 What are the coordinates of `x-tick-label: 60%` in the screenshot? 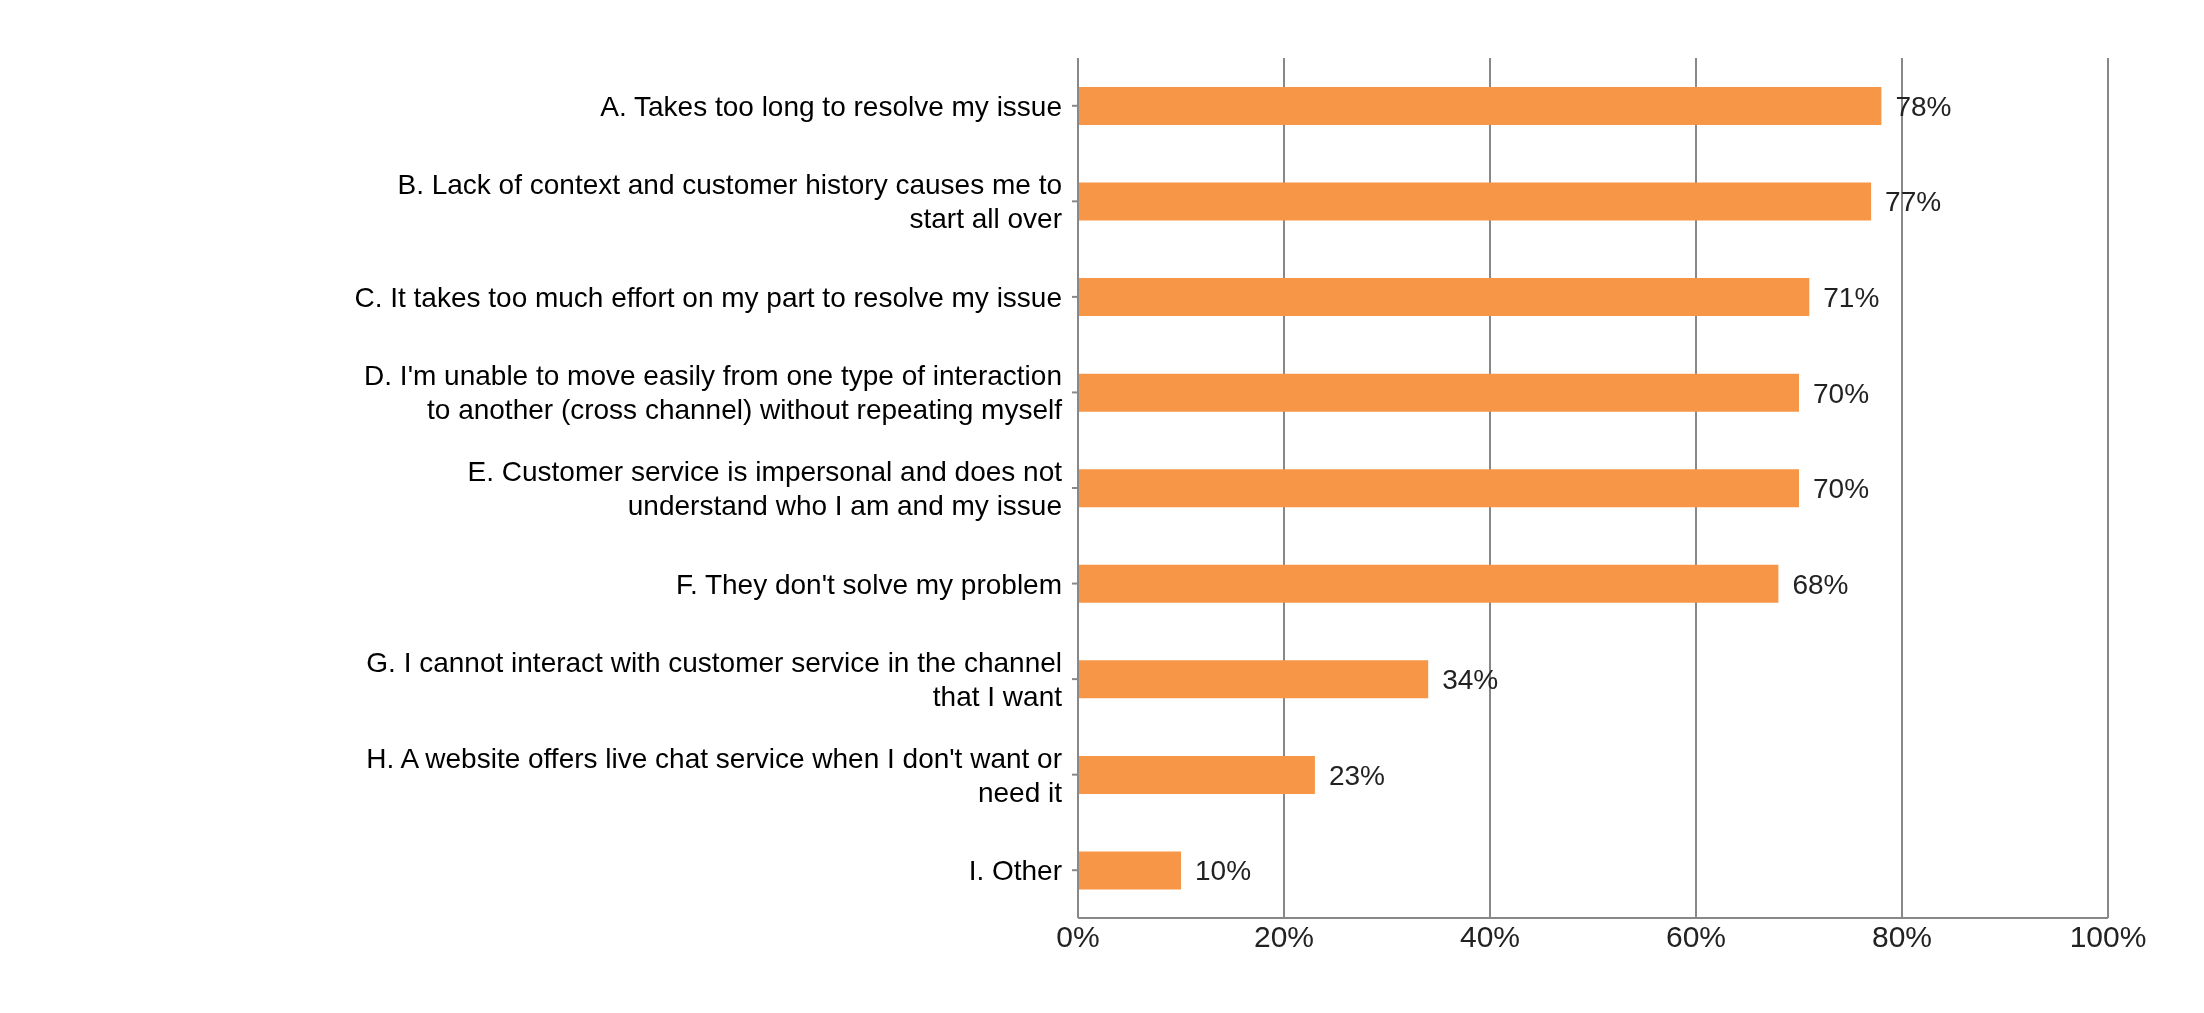 It's located at (1696, 937).